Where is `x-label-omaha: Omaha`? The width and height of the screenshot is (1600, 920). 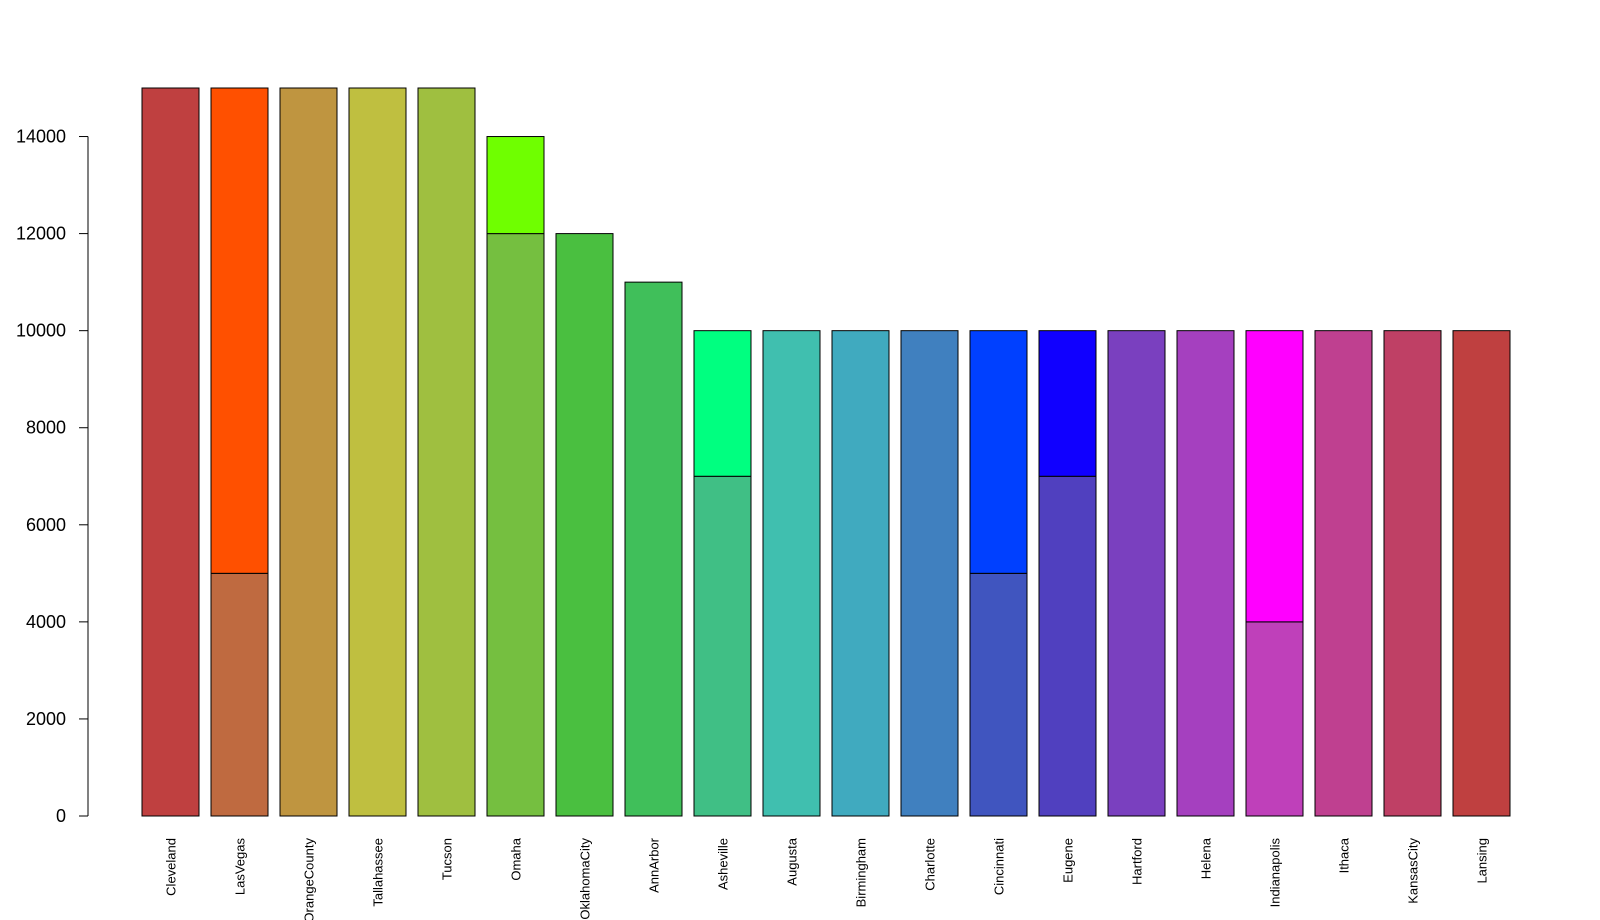 x-label-omaha: Omaha is located at coordinates (516, 858).